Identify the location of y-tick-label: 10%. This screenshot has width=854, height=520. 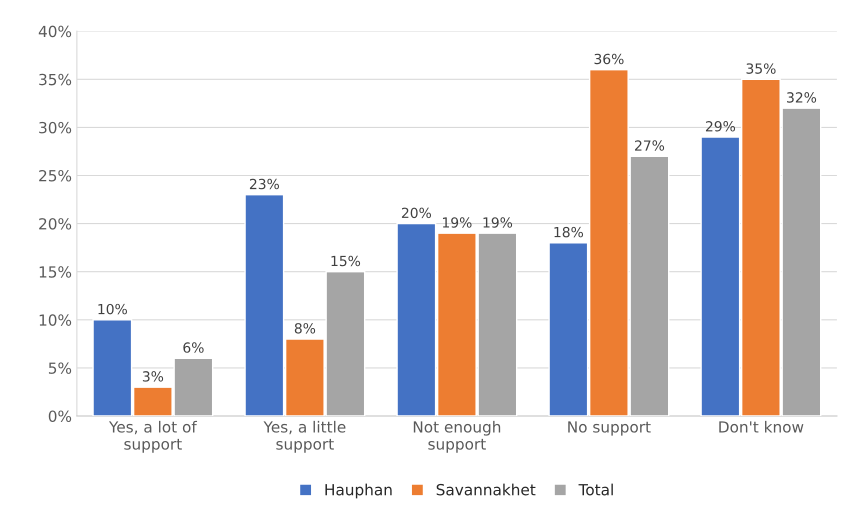
(56, 320).